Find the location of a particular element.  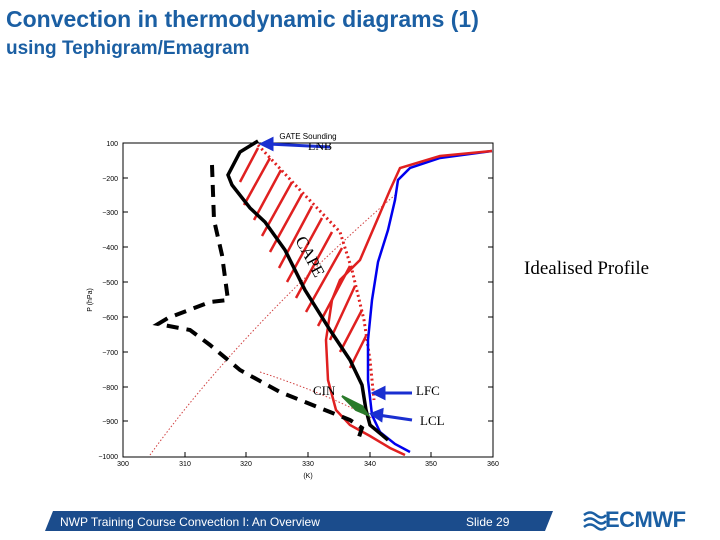

slide-title: Convection in thermodynamic diagrams (1) is located at coordinates (242, 19).